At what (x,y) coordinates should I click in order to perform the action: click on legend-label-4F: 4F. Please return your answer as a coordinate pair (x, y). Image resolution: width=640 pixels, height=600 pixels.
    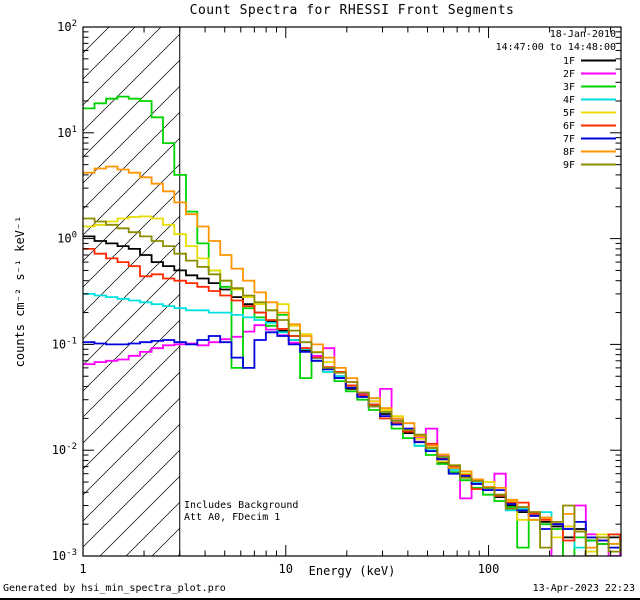
    Looking at the image, I should click on (569, 100).